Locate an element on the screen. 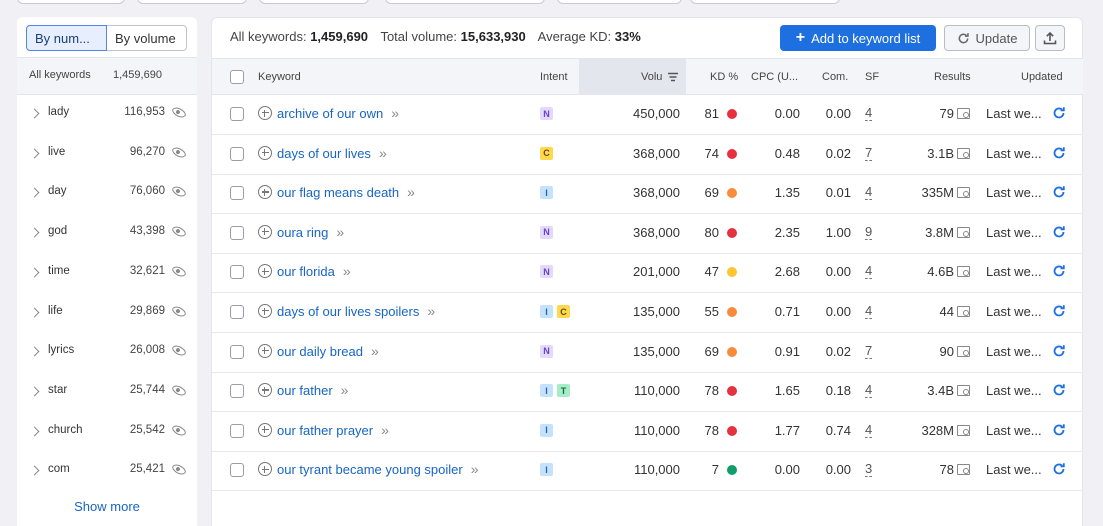 Image resolution: width=1103 pixels, height=526 pixels. serp-features-count: 9 is located at coordinates (869, 231).